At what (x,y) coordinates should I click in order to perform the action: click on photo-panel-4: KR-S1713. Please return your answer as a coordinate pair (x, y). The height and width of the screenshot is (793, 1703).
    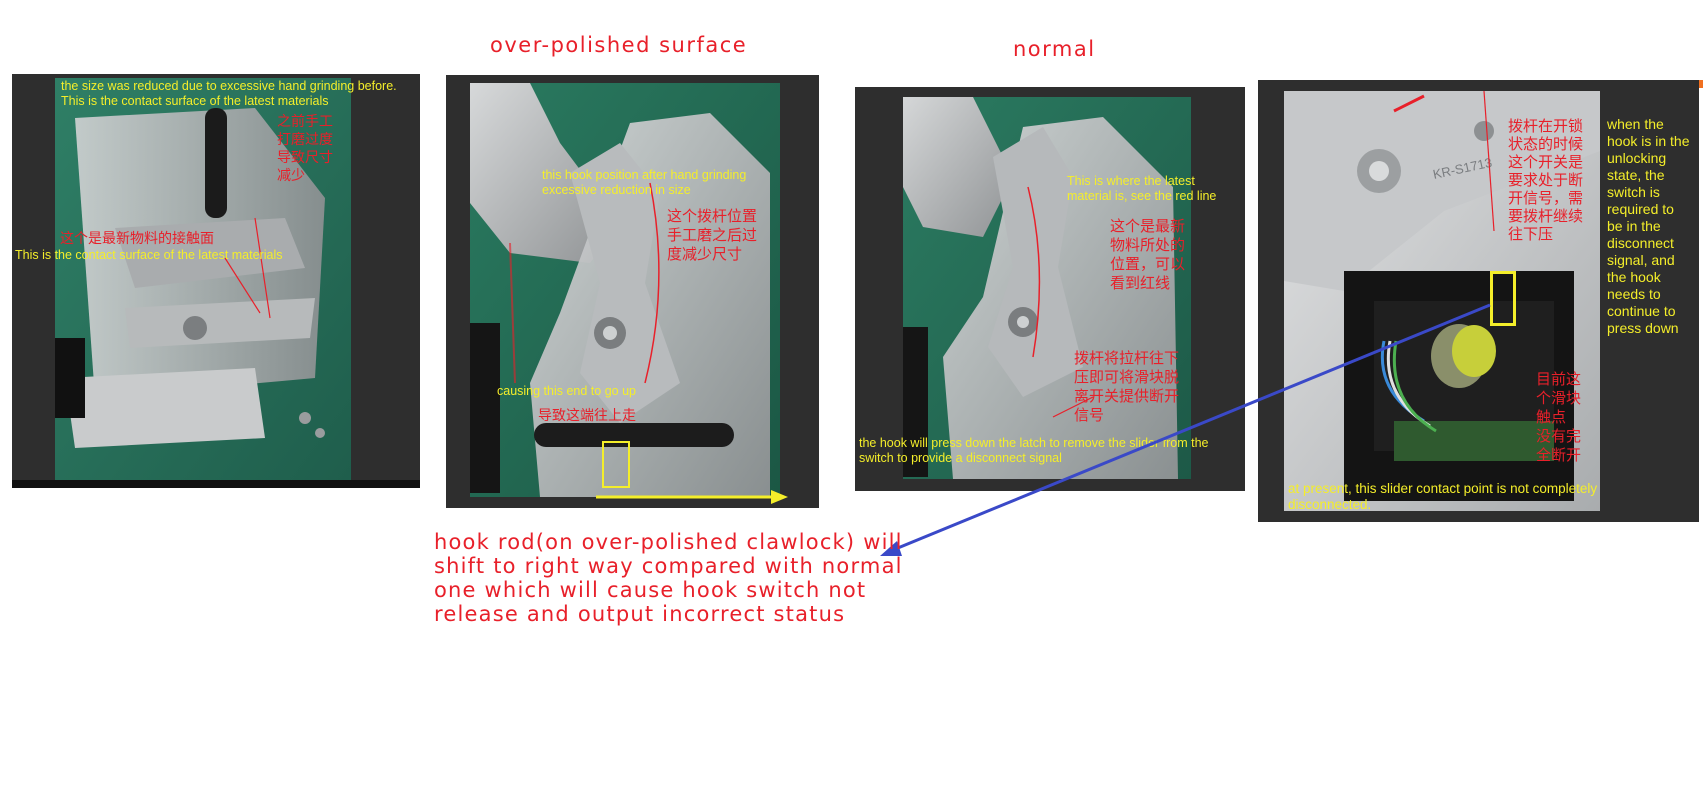
    Looking at the image, I should click on (1478, 301).